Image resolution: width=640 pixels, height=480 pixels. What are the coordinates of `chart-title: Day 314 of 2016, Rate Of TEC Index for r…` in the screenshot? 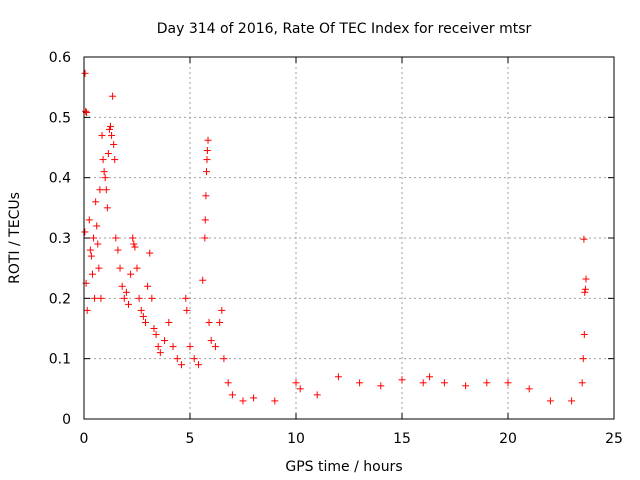 It's located at (344, 29).